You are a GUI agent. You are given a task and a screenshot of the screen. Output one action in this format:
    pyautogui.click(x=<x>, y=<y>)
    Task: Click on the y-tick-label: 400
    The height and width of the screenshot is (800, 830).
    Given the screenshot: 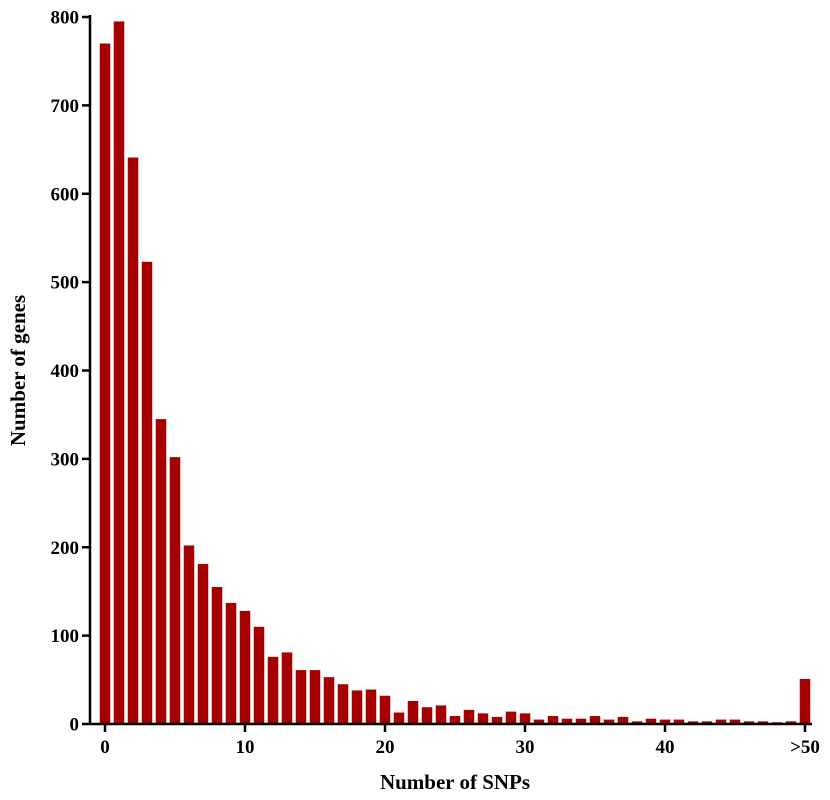 What is the action you would take?
    pyautogui.click(x=65, y=371)
    